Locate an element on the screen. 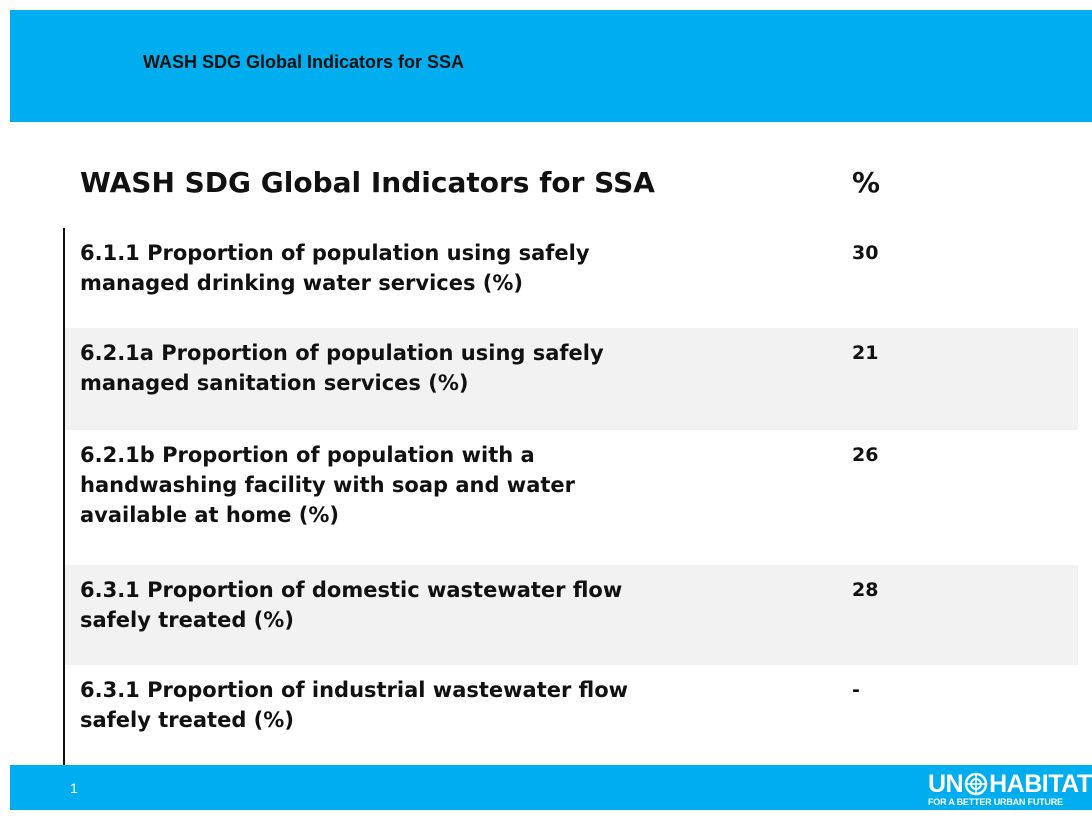 Image resolution: width=1092 pixels, height=823 pixels. page-number: 1 is located at coordinates (74, 788).